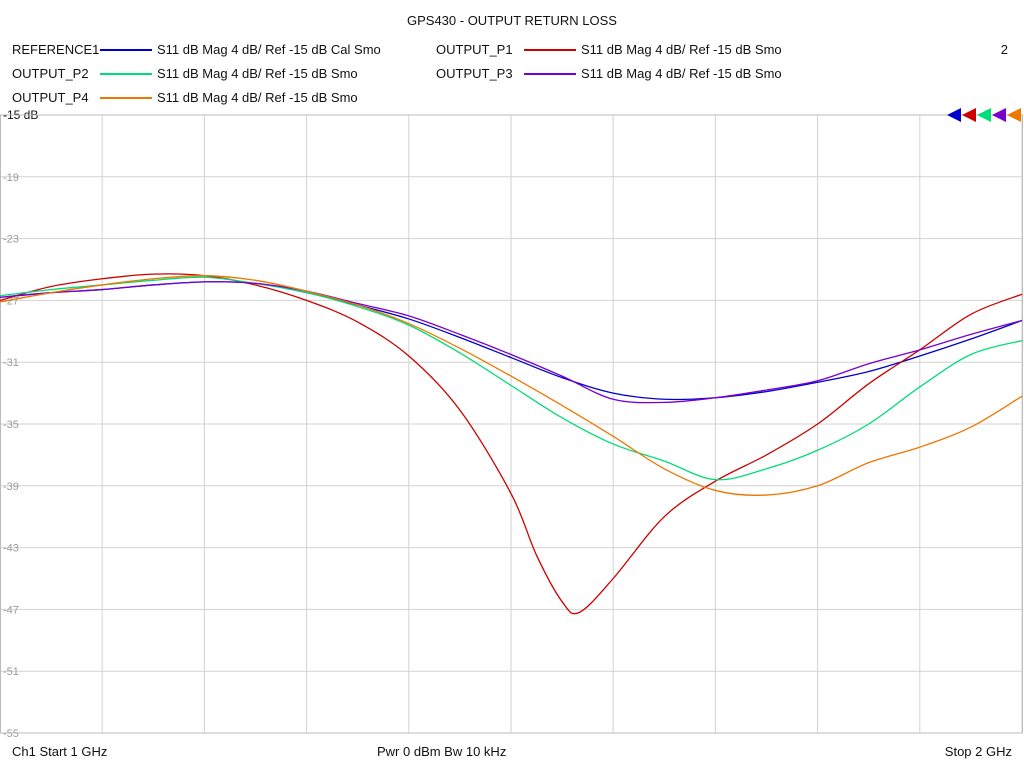 This screenshot has height=768, width=1024. What do you see at coordinates (11, 487) in the screenshot?
I see `y-tick-label: -39` at bounding box center [11, 487].